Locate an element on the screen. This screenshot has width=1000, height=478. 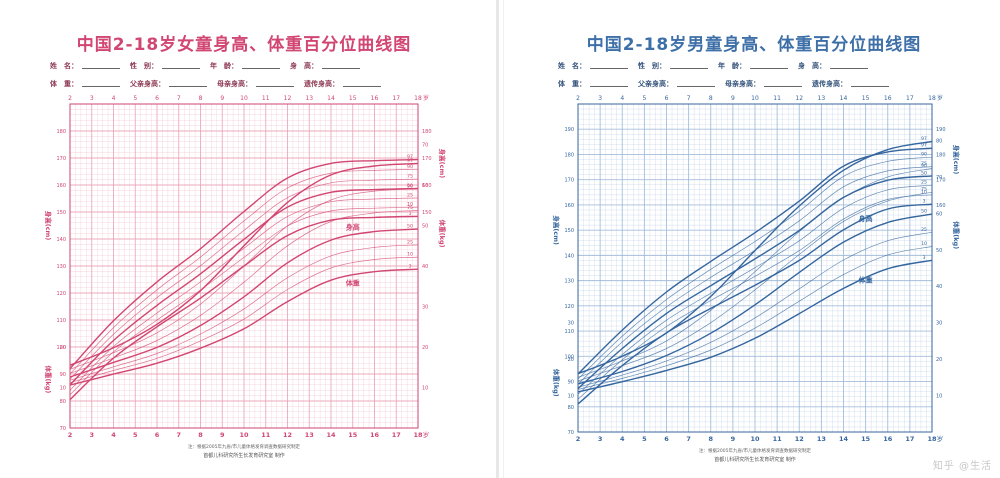
boys-x-tick-top: 7 is located at coordinates (689, 98).